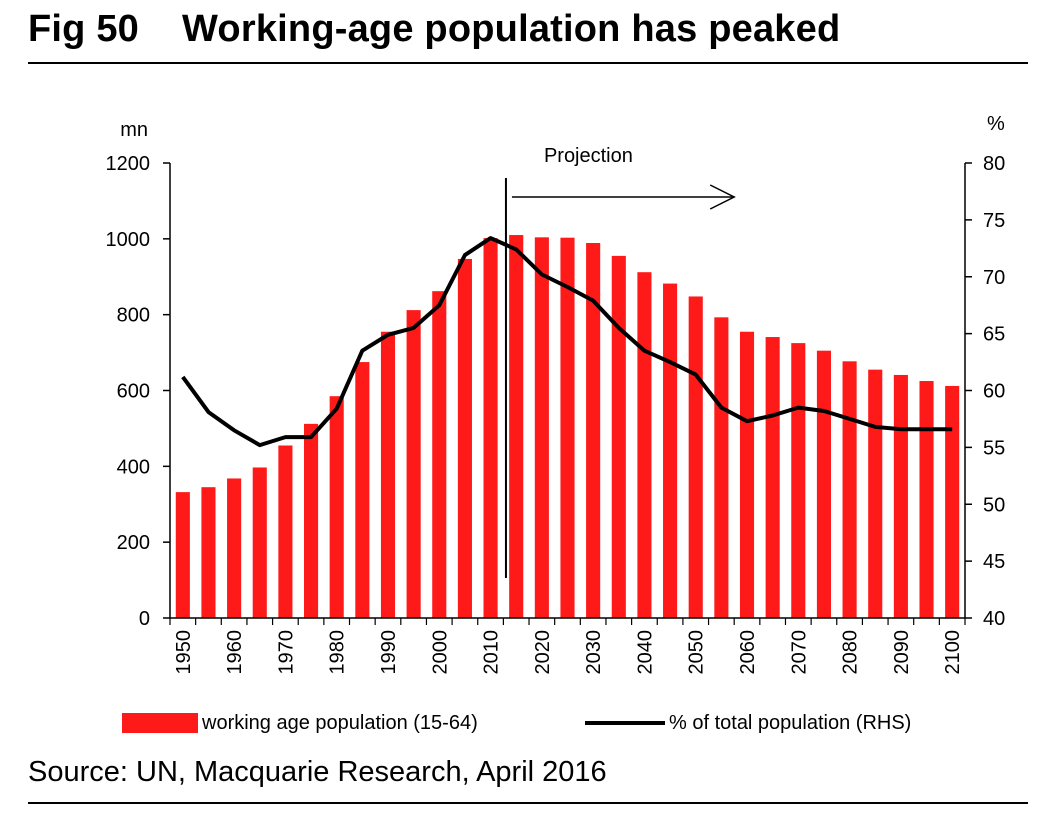 This screenshot has width=1038, height=822. What do you see at coordinates (567, 427) in the screenshot?
I see `bar-2025` at bounding box center [567, 427].